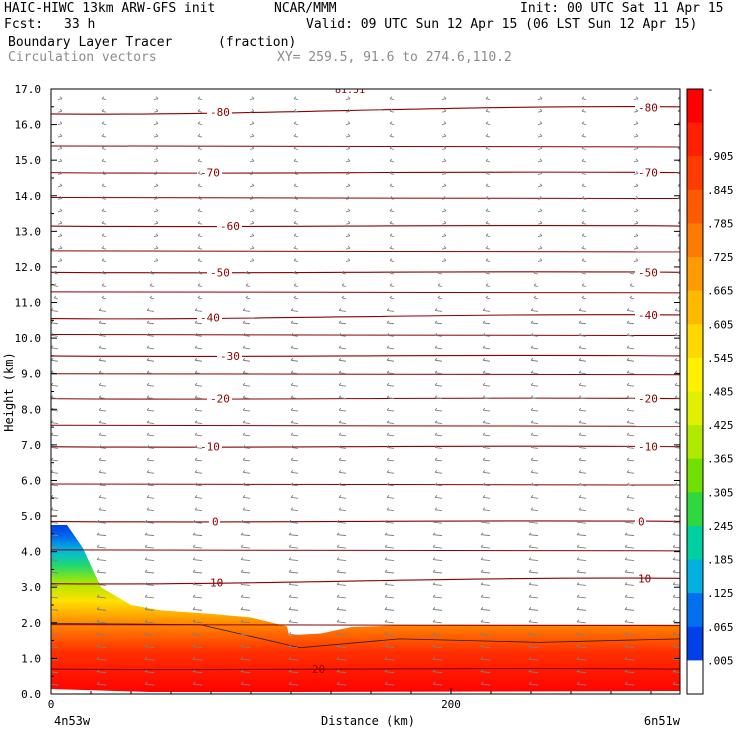 This screenshot has width=740, height=740. I want to click on colorbar-label: .305, so click(720, 492).